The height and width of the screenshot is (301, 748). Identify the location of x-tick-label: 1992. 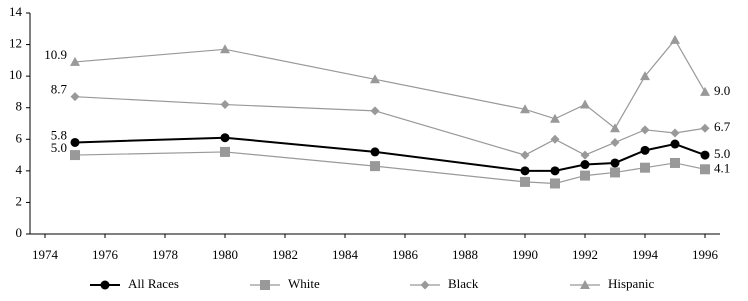
(585, 254).